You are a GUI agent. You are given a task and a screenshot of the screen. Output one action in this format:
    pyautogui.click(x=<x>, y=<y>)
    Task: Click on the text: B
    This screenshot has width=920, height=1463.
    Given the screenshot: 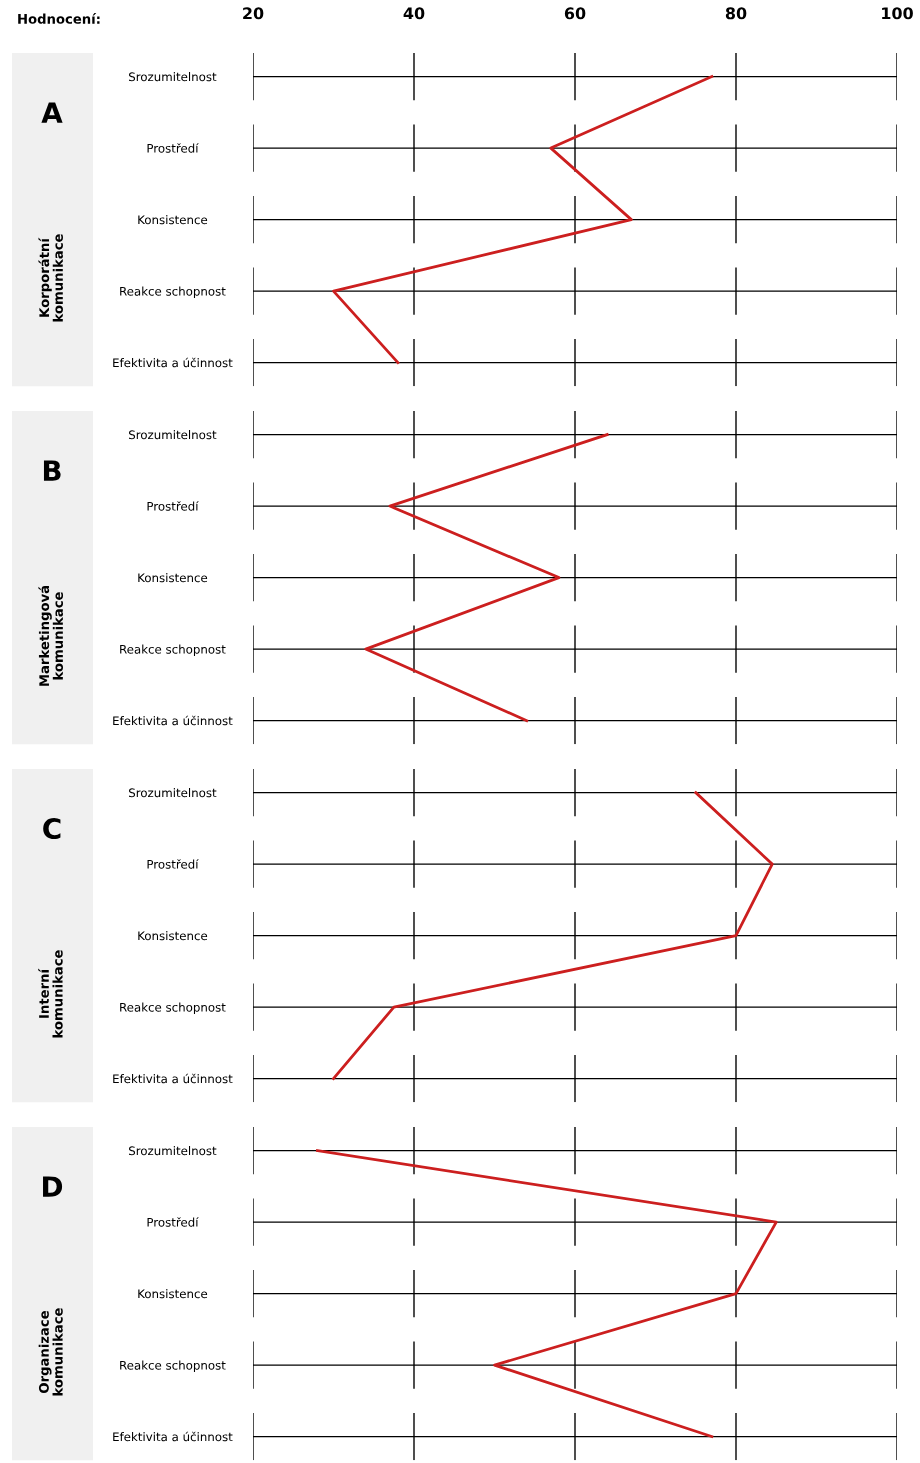 What is the action you would take?
    pyautogui.click(x=52, y=470)
    